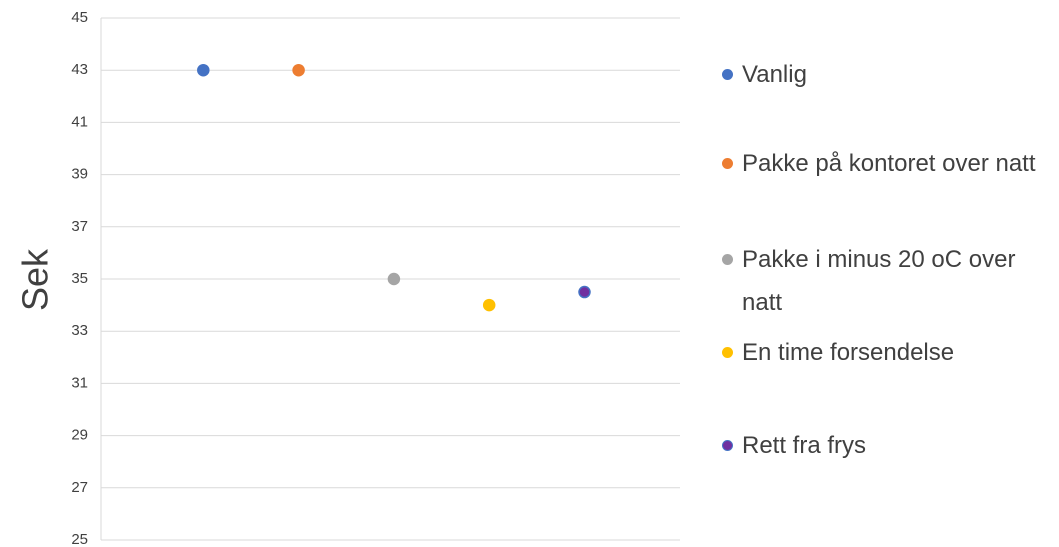 The image size is (1059, 547). I want to click on legend-label: Vanlig, so click(774, 74).